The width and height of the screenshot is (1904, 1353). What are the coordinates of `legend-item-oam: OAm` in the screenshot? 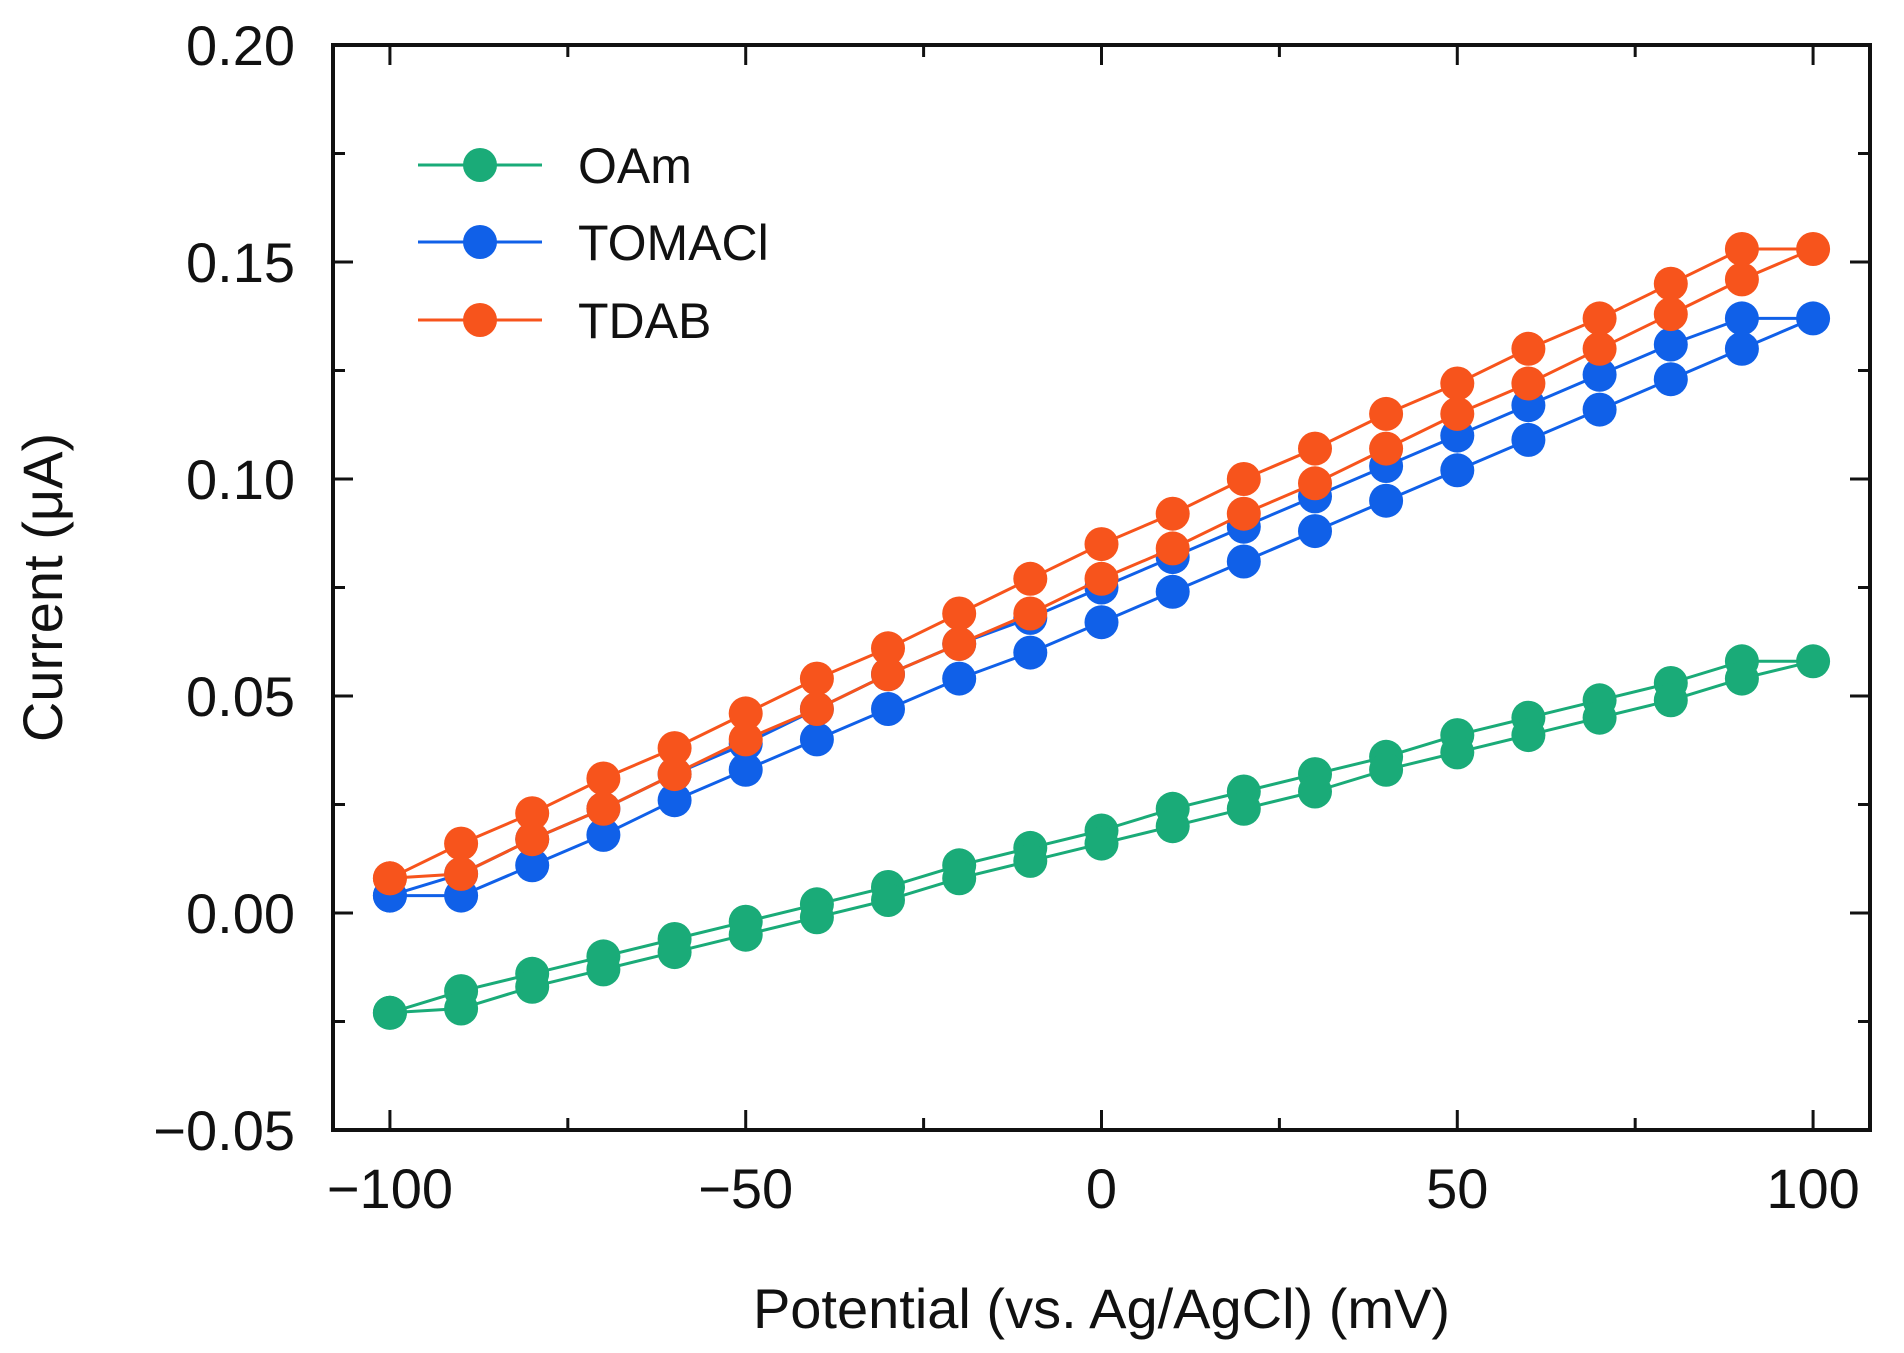 It's located at (555, 166).